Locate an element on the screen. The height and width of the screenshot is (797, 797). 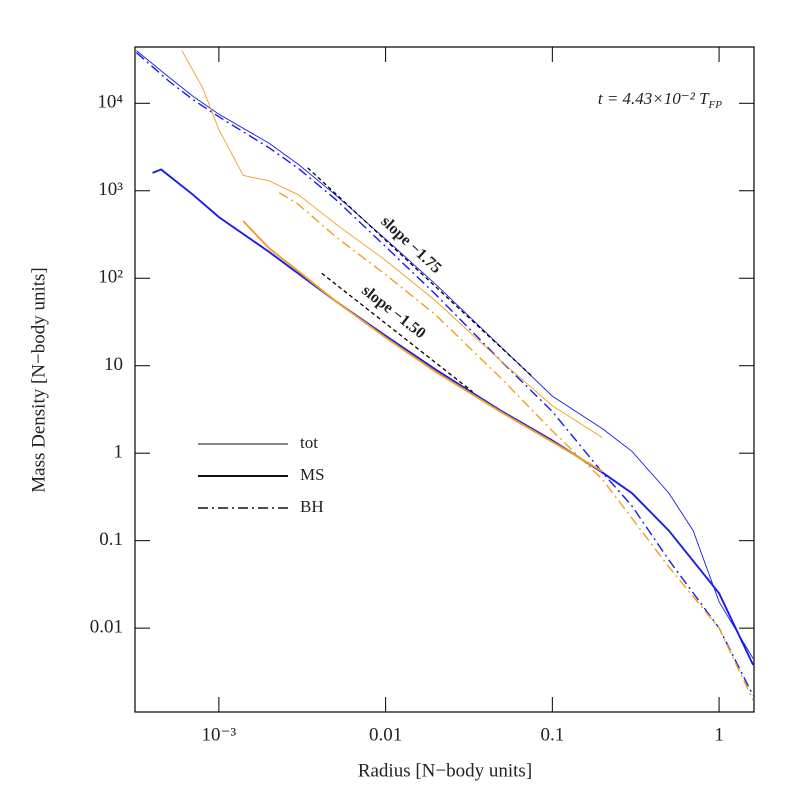
guide-label: slope −1.50 is located at coordinates (394, 312).